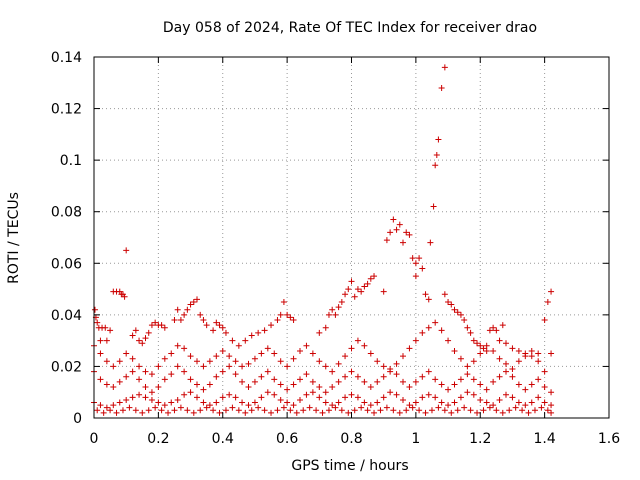 The height and width of the screenshot is (480, 640). What do you see at coordinates (94, 439) in the screenshot?
I see `x-tick-label: 0` at bounding box center [94, 439].